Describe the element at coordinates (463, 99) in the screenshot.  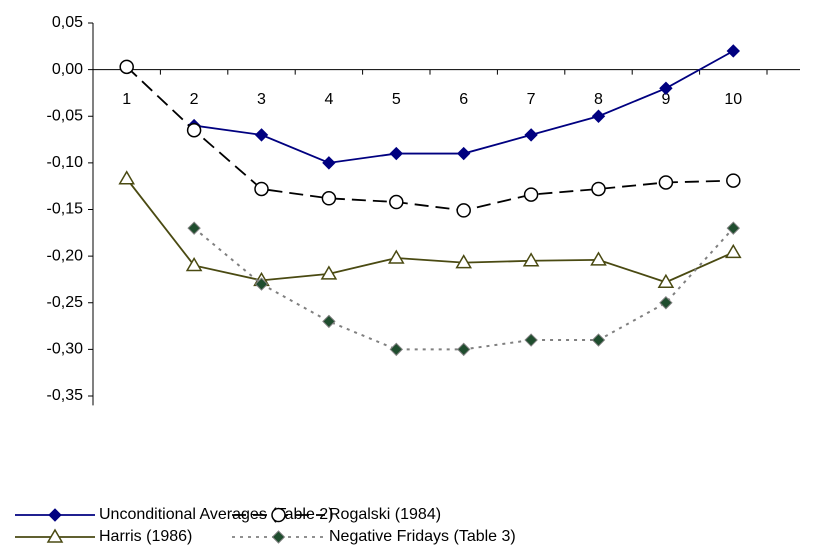
I see `x-tick-label: 6` at that location.